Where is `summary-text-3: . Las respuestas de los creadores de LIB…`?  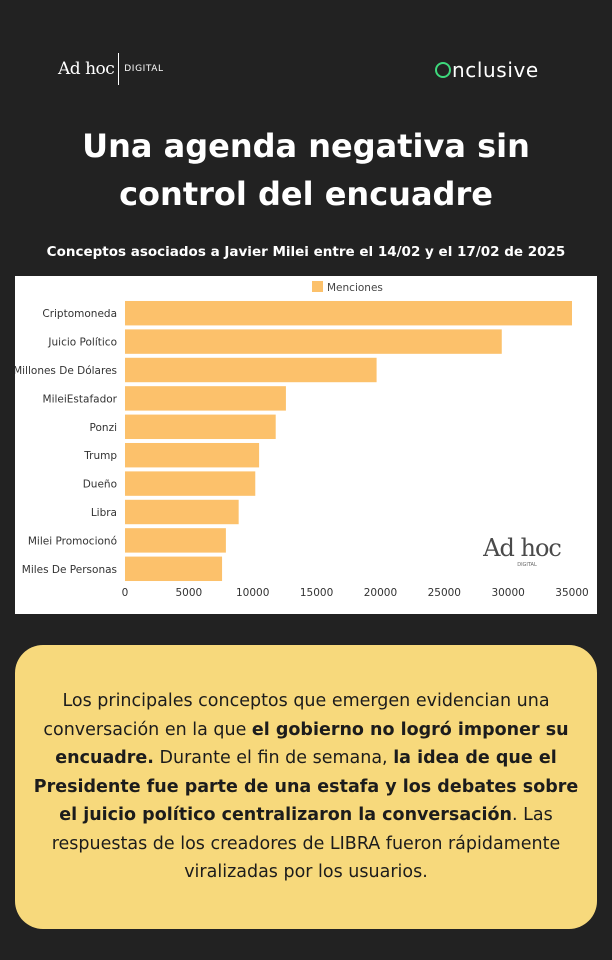
summary-text-3: . Las respuestas de los creadores de LIB… is located at coordinates (306, 844).